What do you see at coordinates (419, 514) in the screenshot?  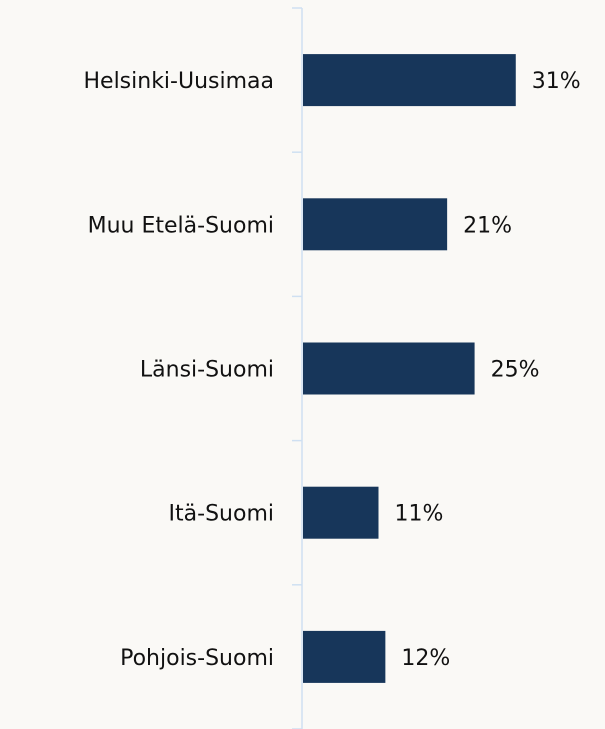 I see `value-label: 11%` at bounding box center [419, 514].